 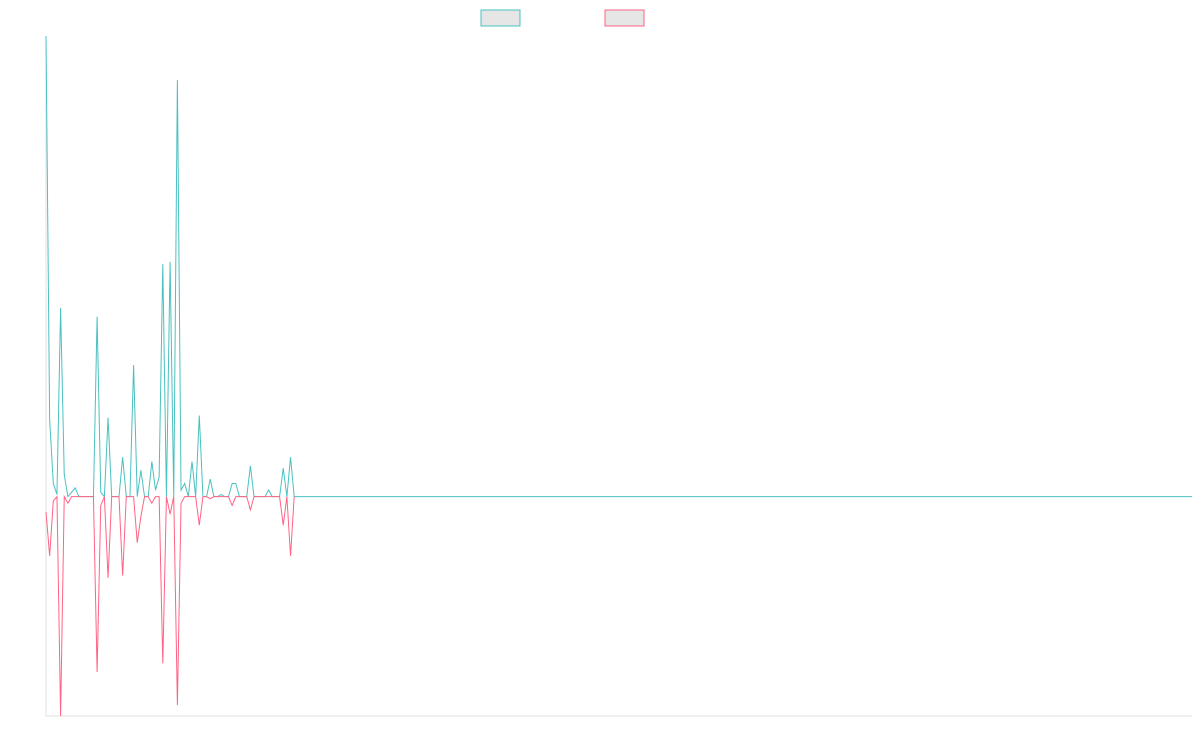 What do you see at coordinates (170, 605) in the screenshot?
I see `series-line` at bounding box center [170, 605].